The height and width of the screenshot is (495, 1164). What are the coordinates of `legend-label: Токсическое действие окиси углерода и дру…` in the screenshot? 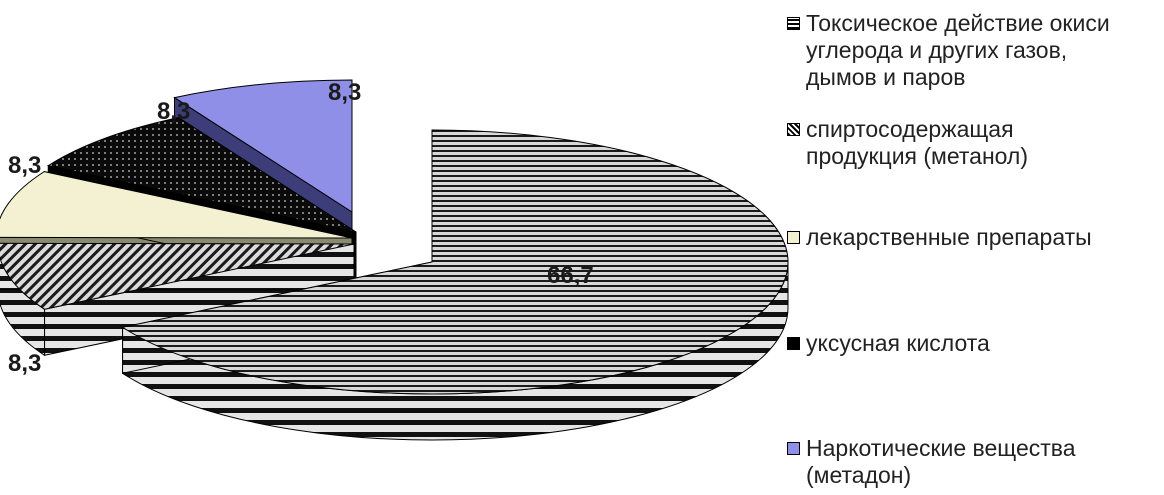 It's located at (981, 50).